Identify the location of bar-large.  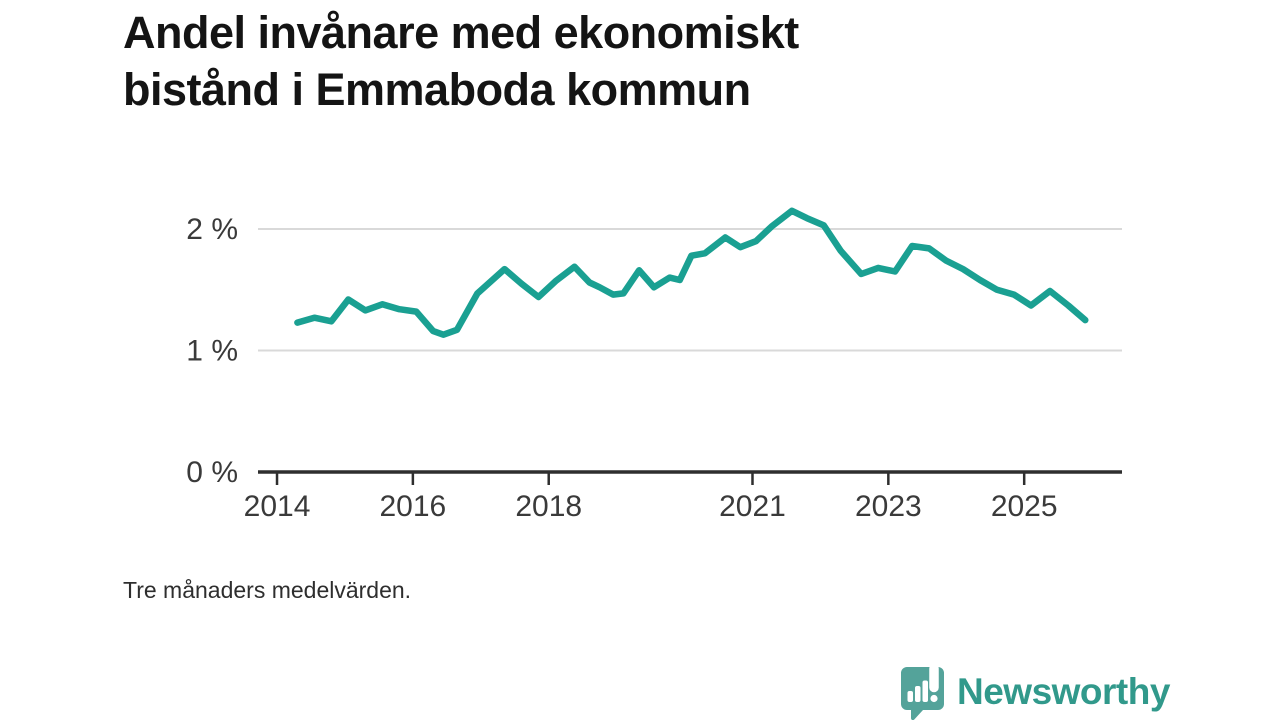
(925, 691).